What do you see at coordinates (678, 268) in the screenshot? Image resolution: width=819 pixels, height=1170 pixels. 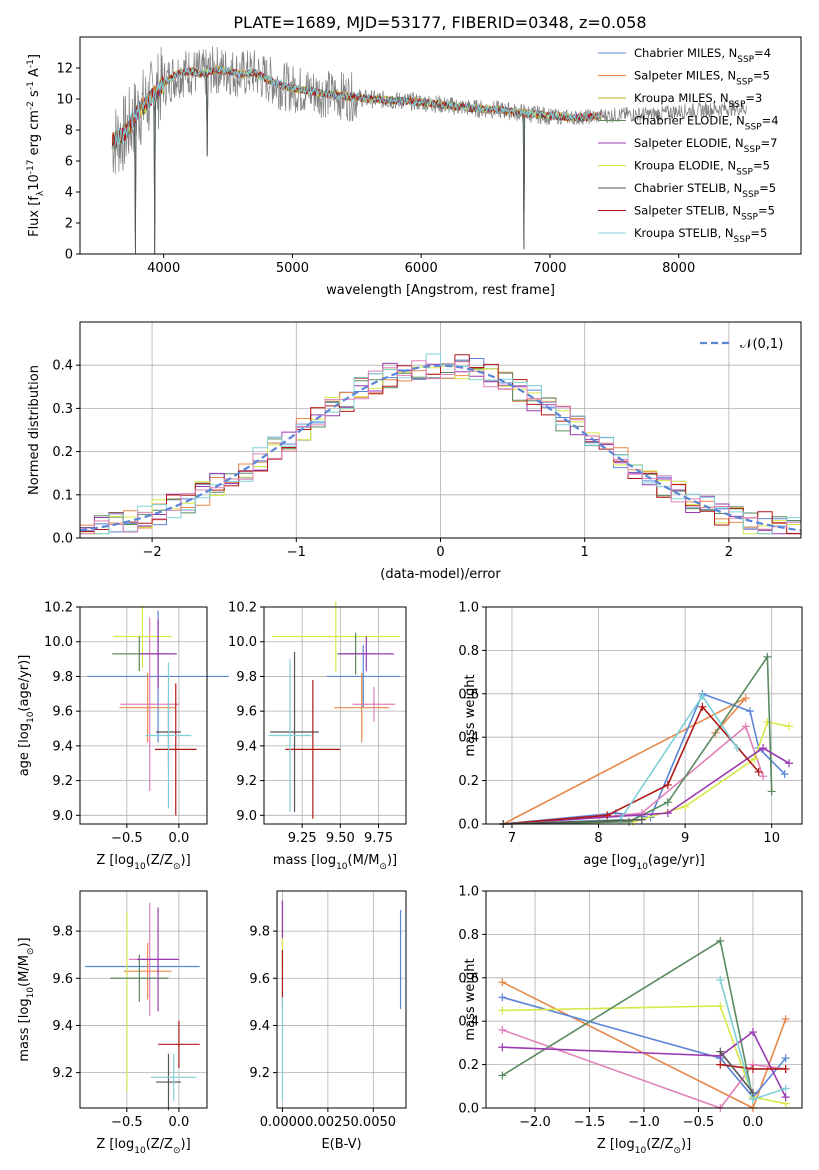 I see `x-tick-label: 8000` at bounding box center [678, 268].